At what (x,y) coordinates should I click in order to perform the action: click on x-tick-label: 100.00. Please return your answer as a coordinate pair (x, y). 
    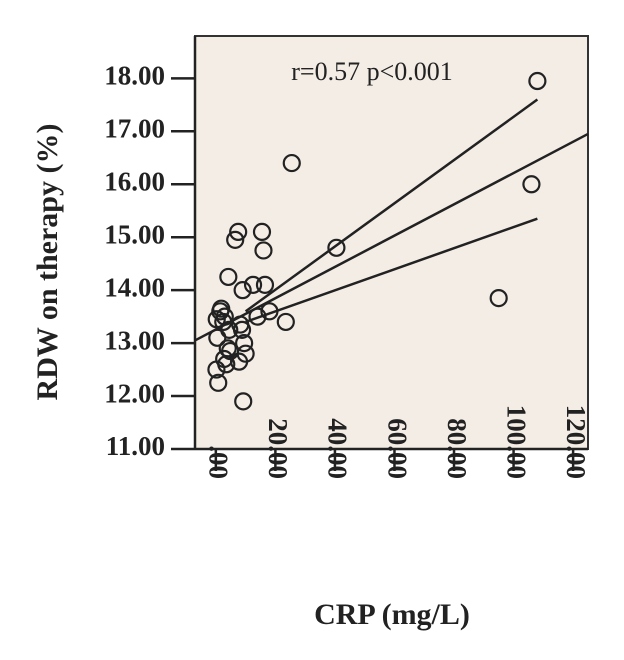
    Looking at the image, I should click on (516, 442).